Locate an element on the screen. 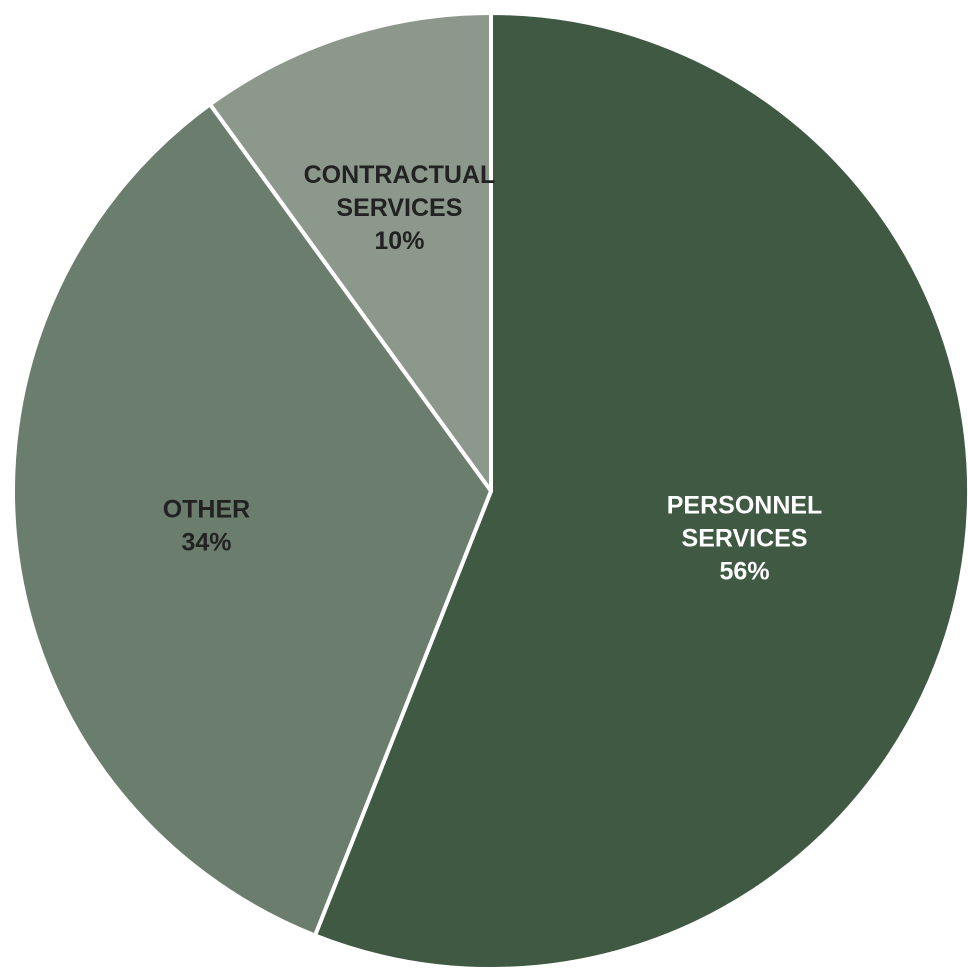 This screenshot has height=968, width=968. pie-slice-name-line: OTHER is located at coordinates (207, 509).